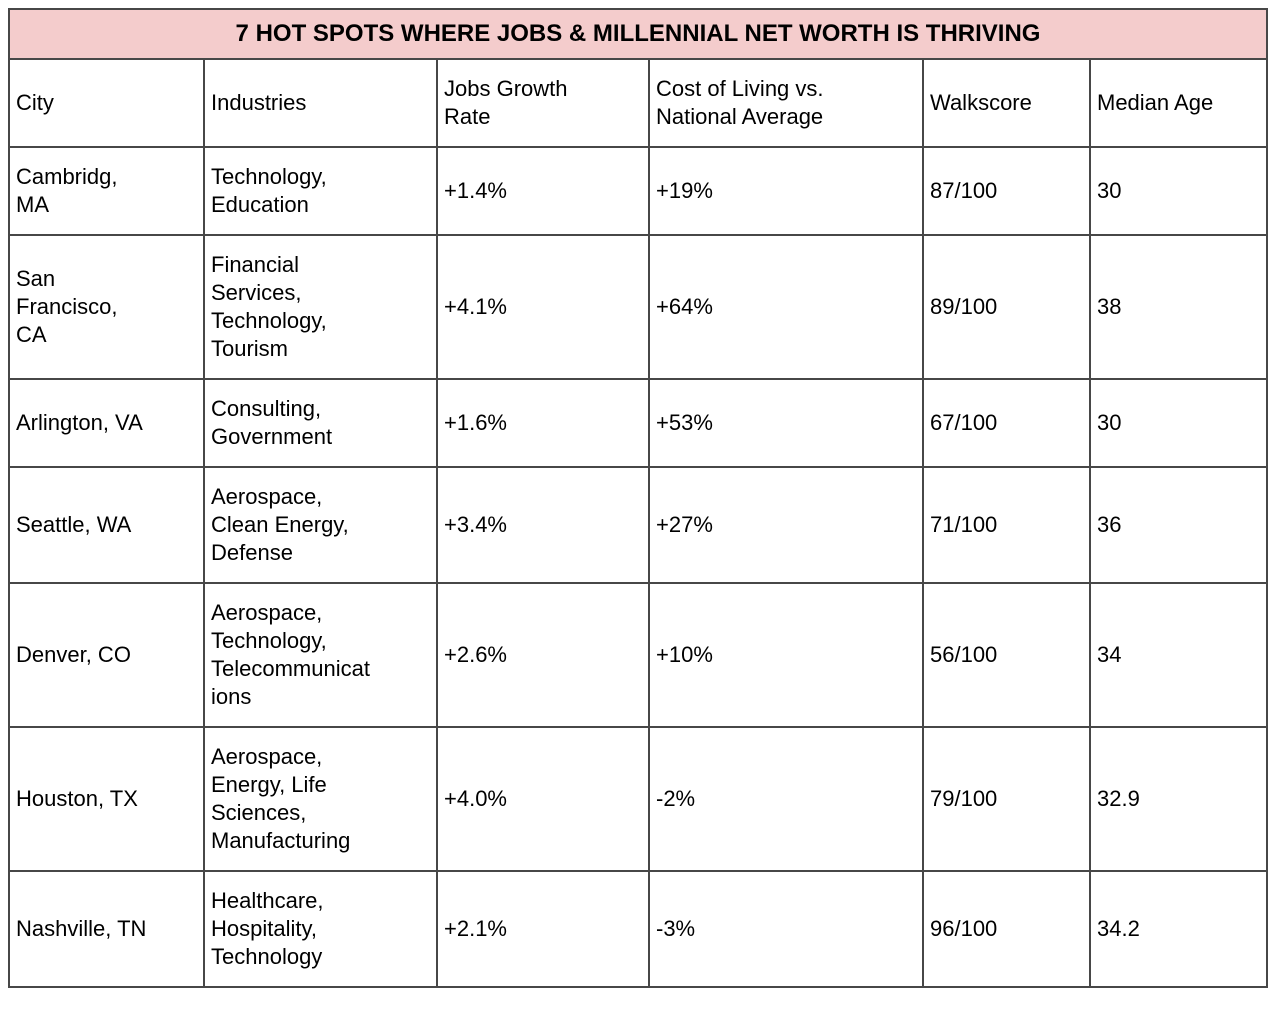  Describe the element at coordinates (1178, 103) in the screenshot. I see `column-header-median-age: Median Age` at that location.